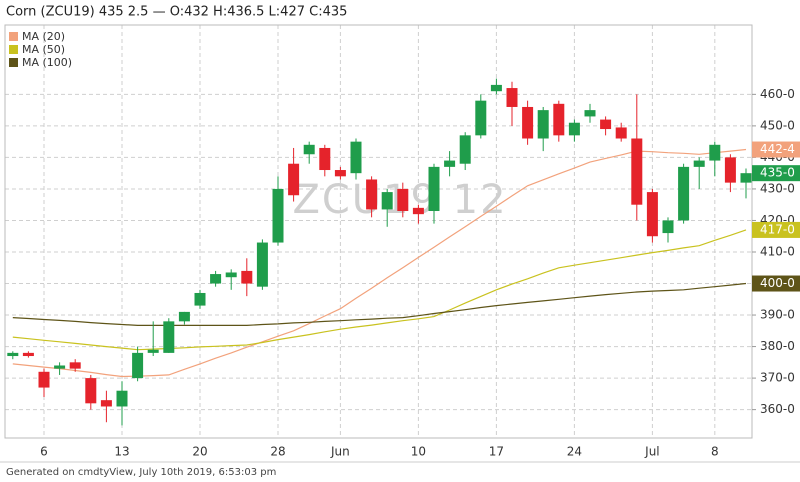 This screenshot has width=800, height=482. Describe the element at coordinates (777, 251) in the screenshot. I see `y-tick-label: 410-0` at that location.